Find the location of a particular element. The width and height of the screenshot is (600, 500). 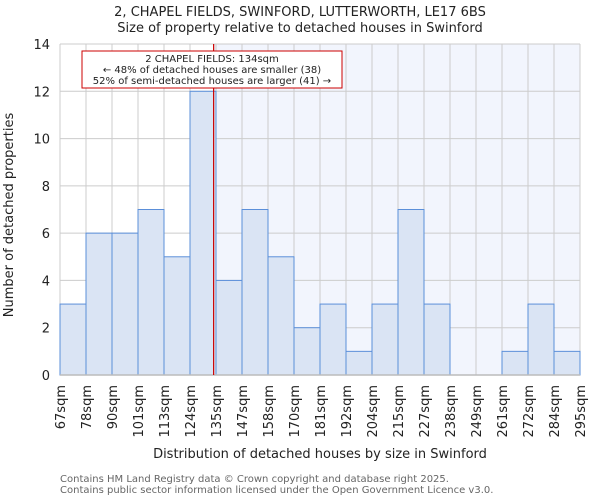

y-tick-label: 8 is located at coordinates (46, 187).